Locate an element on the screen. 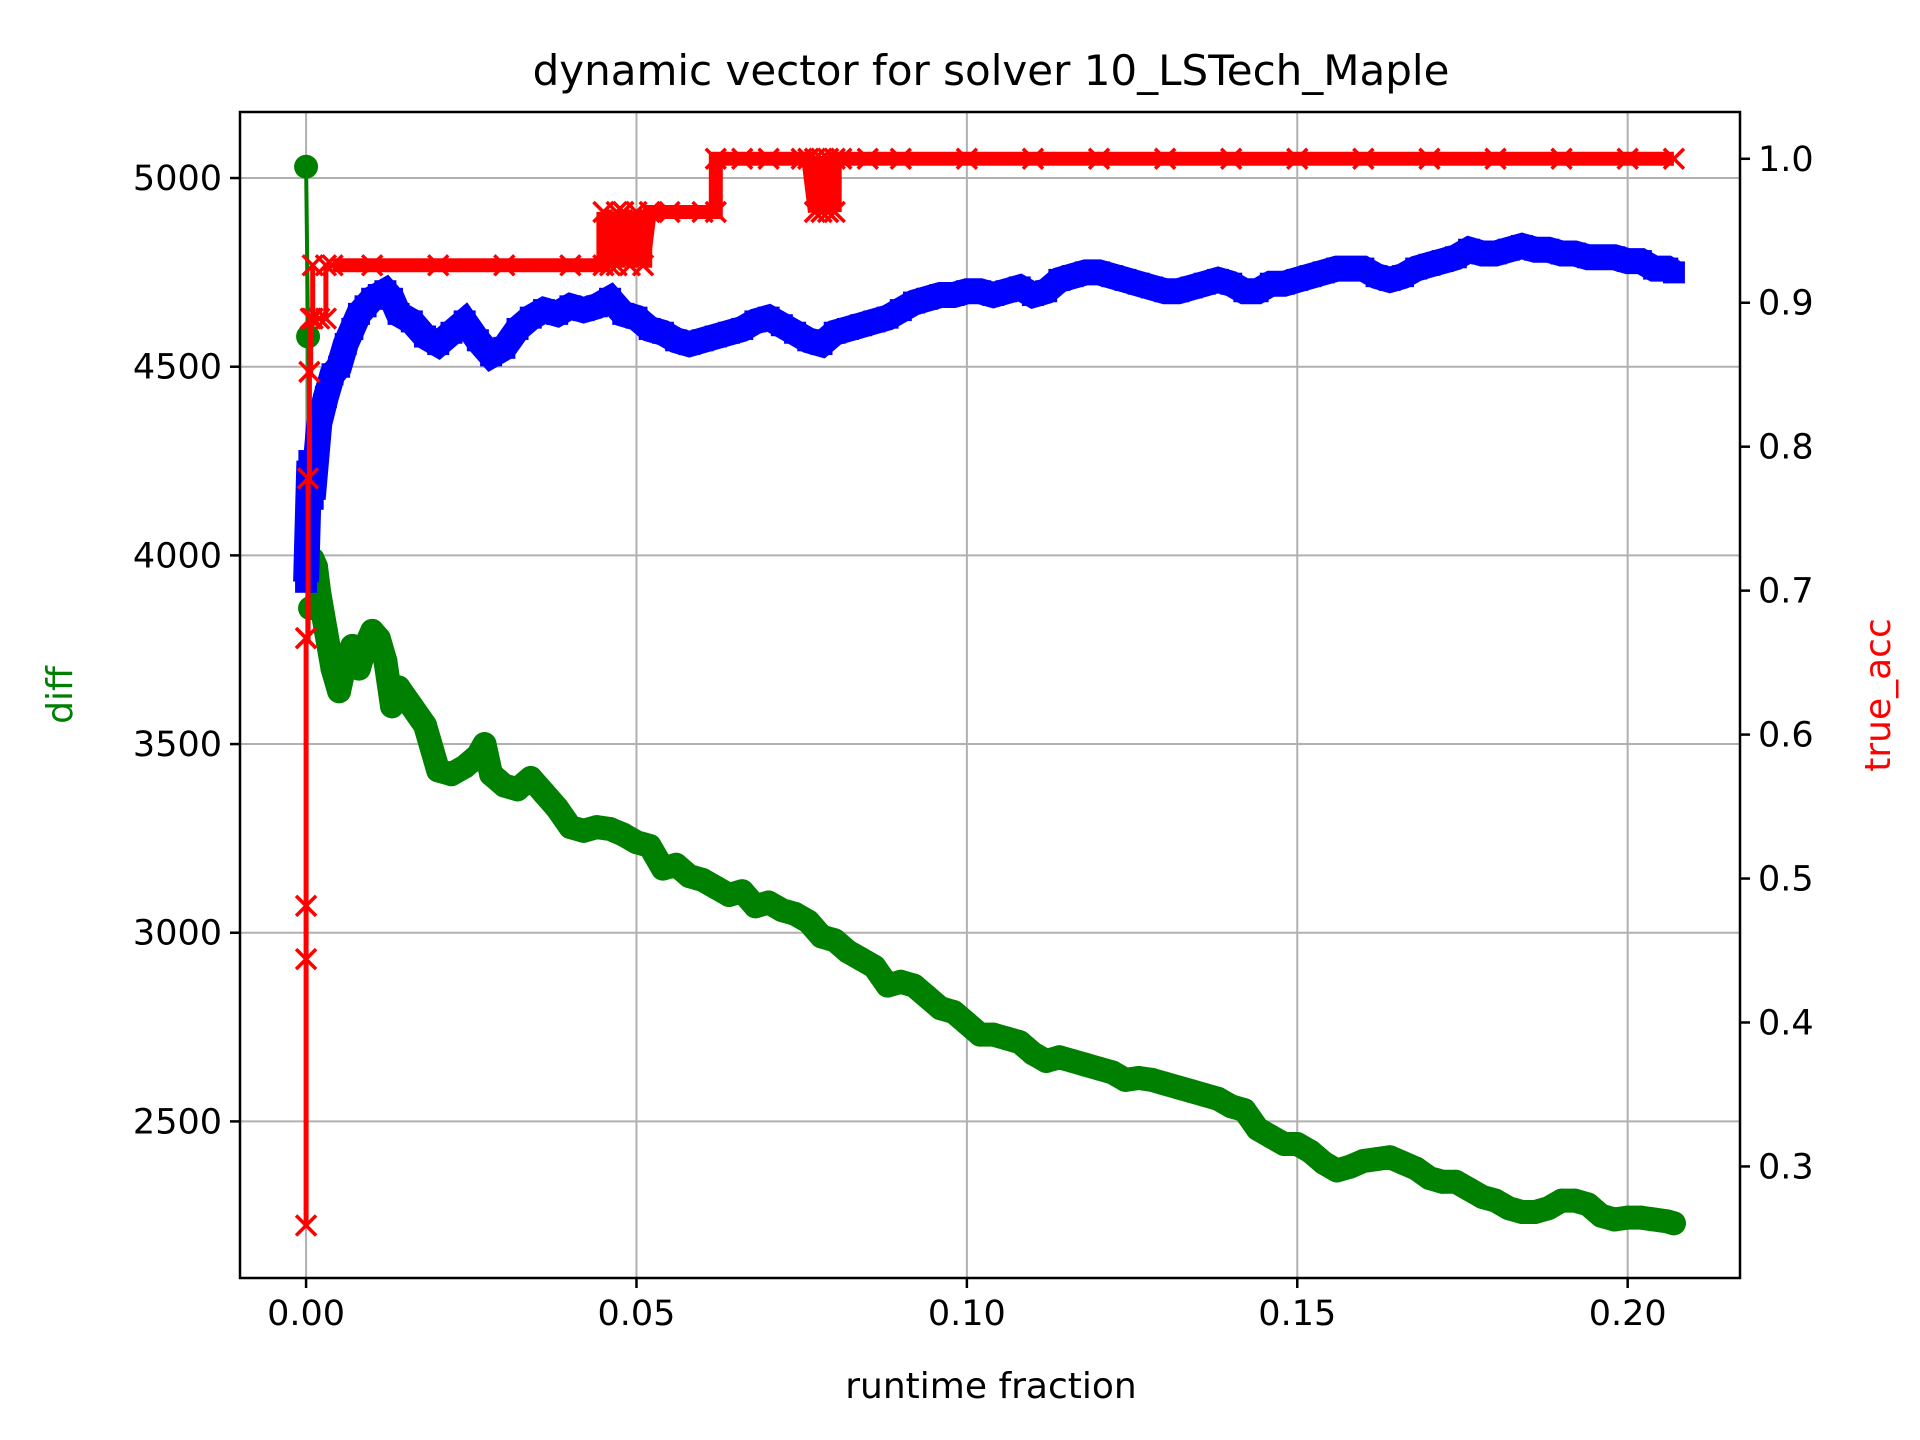  right-y-tick-label: 0.4 is located at coordinates (1786, 1023).